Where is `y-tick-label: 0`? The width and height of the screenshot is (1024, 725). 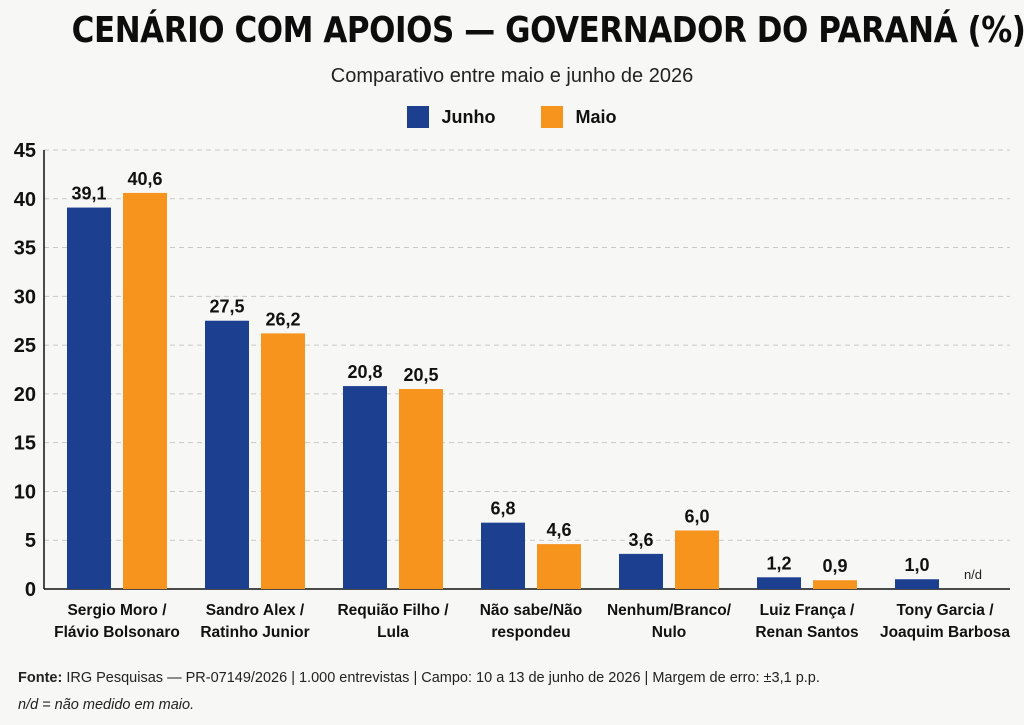
y-tick-label: 0 is located at coordinates (30, 590).